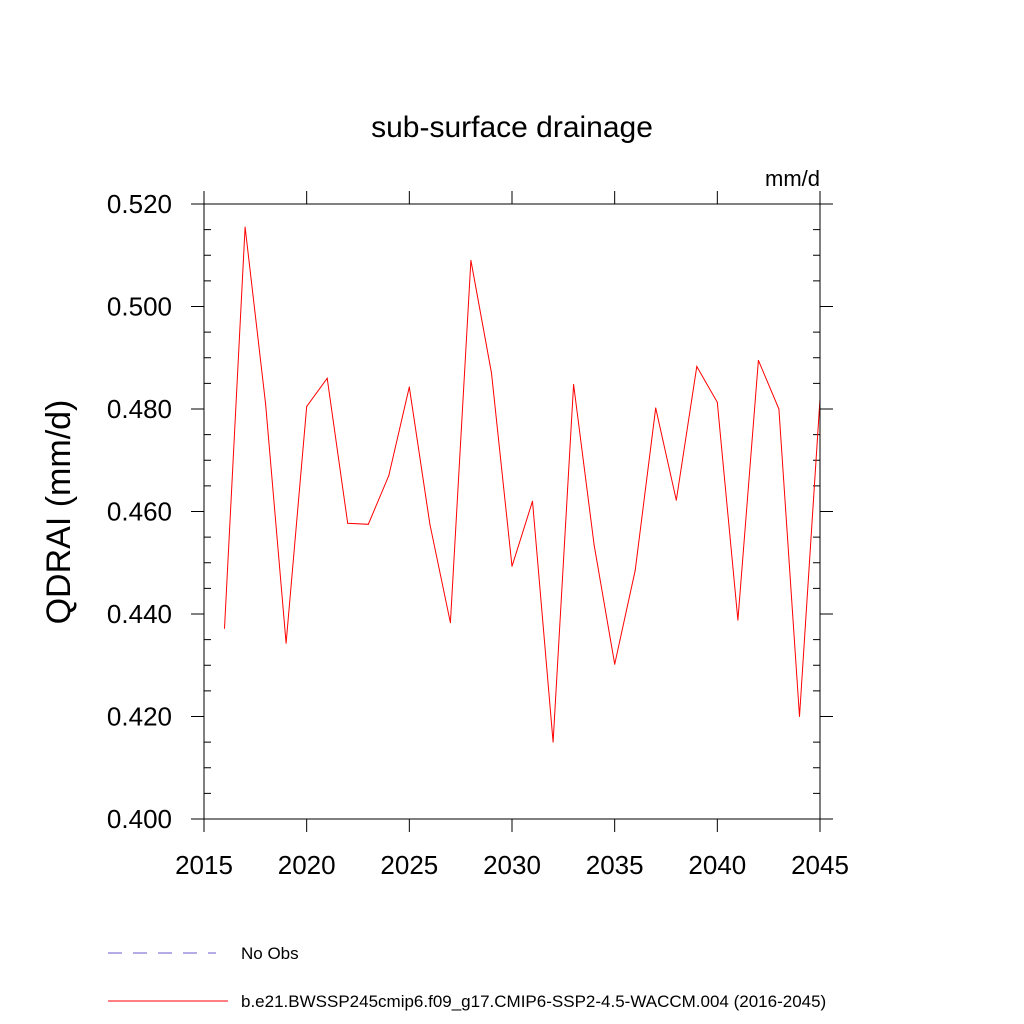 This screenshot has height=1024, width=1024. I want to click on y-tick-label: 0.400, so click(139, 819).